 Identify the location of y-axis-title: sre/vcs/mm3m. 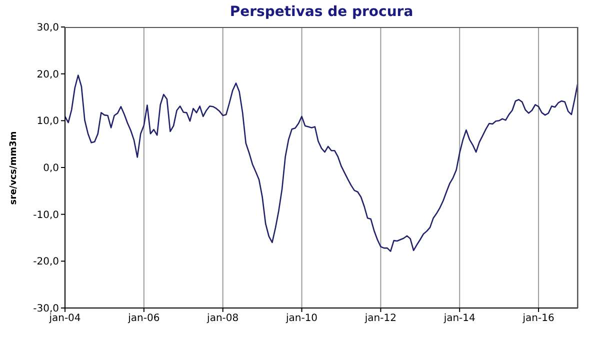
(14, 167).